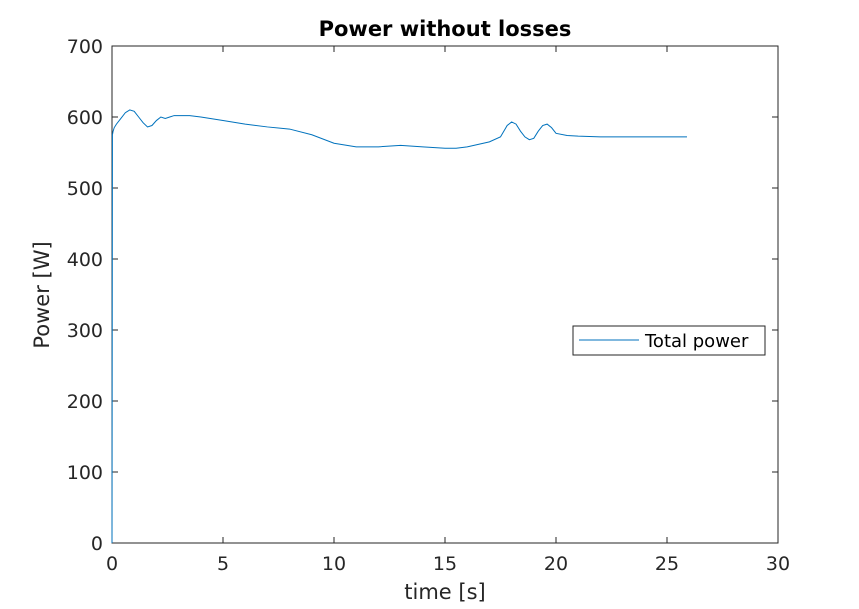 Image resolution: width=859 pixels, height=609 pixels. Describe the element at coordinates (85, 402) in the screenshot. I see `y-tick-label: 200` at that location.